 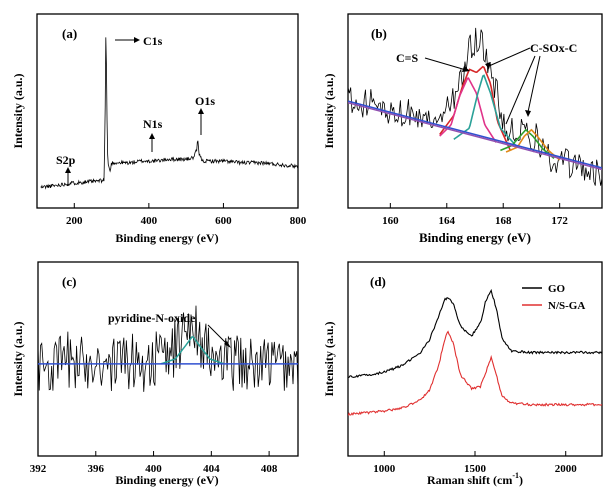 What do you see at coordinates (553, 297) in the screenshot?
I see `legend: GO N/S-GA` at bounding box center [553, 297].